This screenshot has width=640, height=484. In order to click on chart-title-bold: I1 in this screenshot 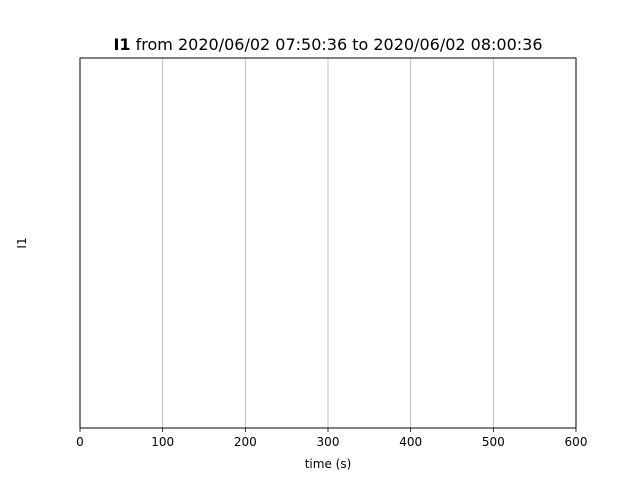, I will do `click(121, 44)`.